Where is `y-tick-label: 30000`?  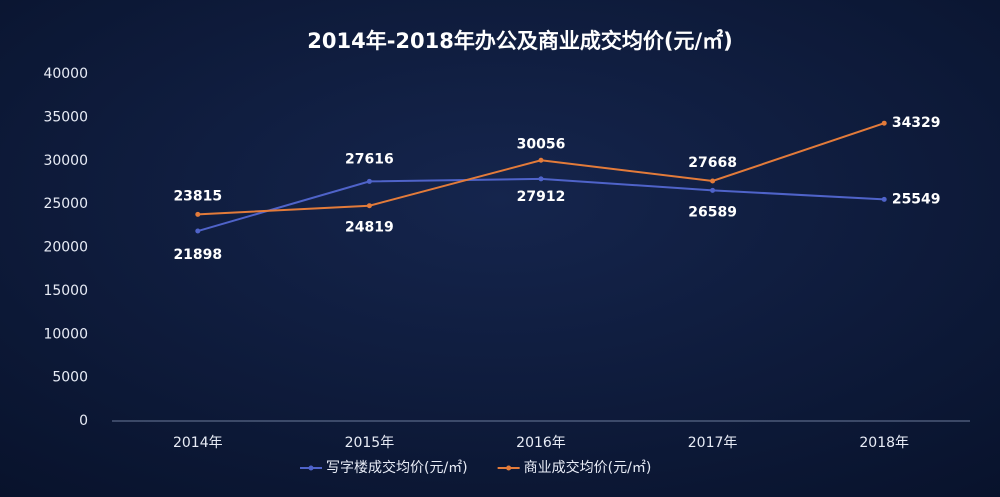
y-tick-label: 30000 is located at coordinates (65, 161).